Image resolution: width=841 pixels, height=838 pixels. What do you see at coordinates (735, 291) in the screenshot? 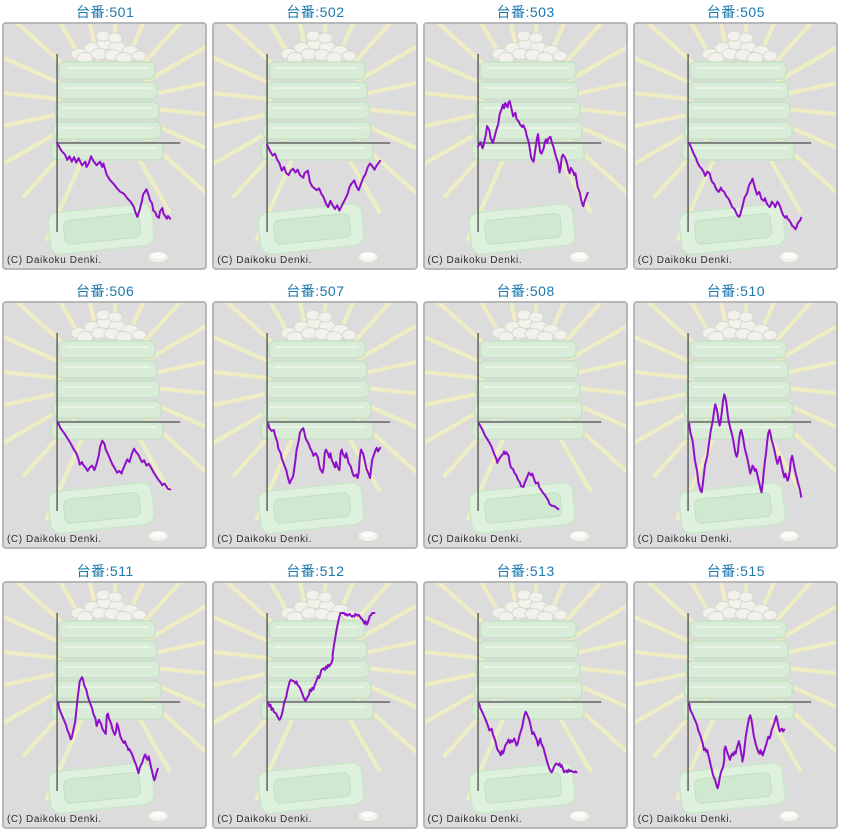
I see `machine-title-link: 台番:510` at bounding box center [735, 291].